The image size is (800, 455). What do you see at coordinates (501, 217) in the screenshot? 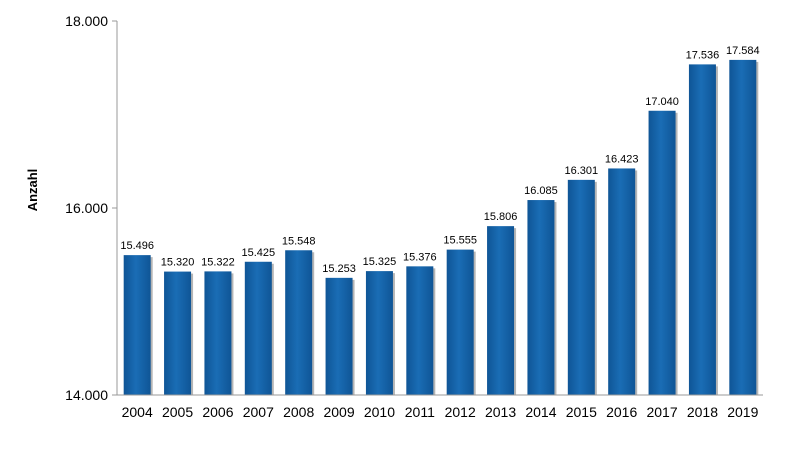
I see `data-label-2013: 15.806` at bounding box center [501, 217].